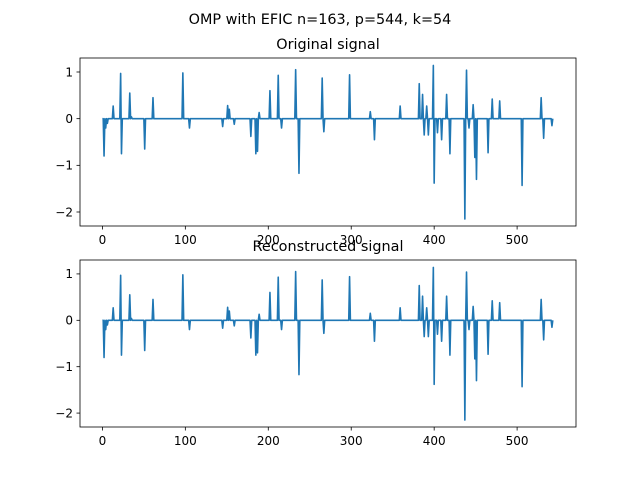  What do you see at coordinates (328, 247) in the screenshot?
I see `subplot-title-reconstructed: Reconstructed signal` at bounding box center [328, 247].